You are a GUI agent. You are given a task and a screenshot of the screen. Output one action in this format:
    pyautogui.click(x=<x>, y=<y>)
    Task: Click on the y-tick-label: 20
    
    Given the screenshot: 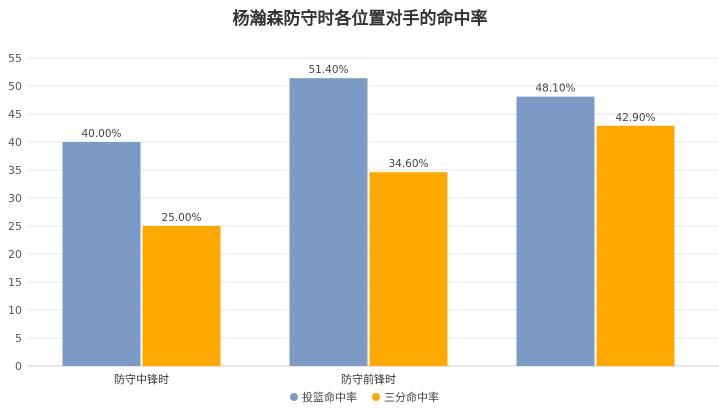 What is the action you would take?
    pyautogui.click(x=15, y=254)
    